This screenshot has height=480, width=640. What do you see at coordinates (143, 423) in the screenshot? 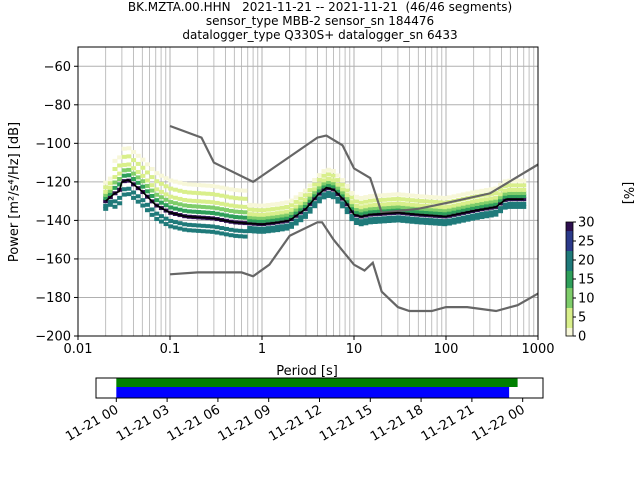
I see `timeline-tick-label: 11-21 03` at bounding box center [143, 423].